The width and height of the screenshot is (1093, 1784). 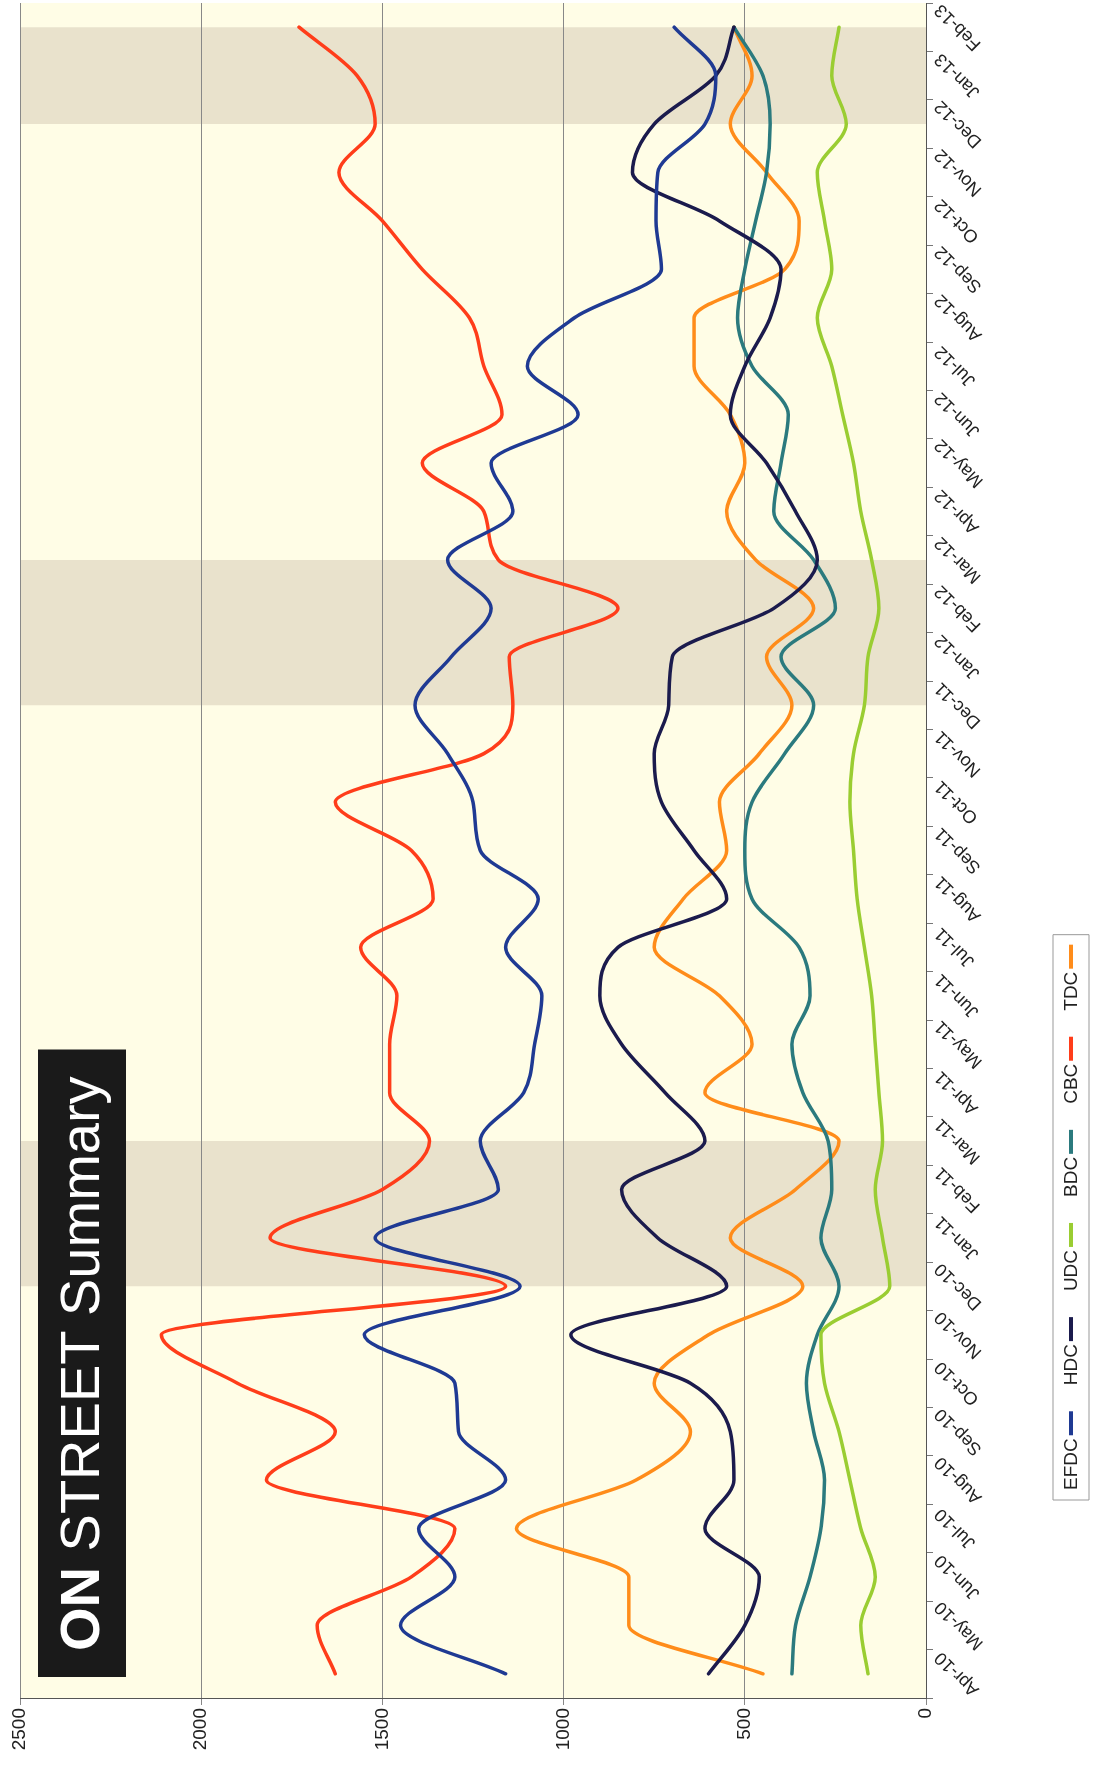 I want to click on x-tick-label: 2500, so click(x=19, y=1729).